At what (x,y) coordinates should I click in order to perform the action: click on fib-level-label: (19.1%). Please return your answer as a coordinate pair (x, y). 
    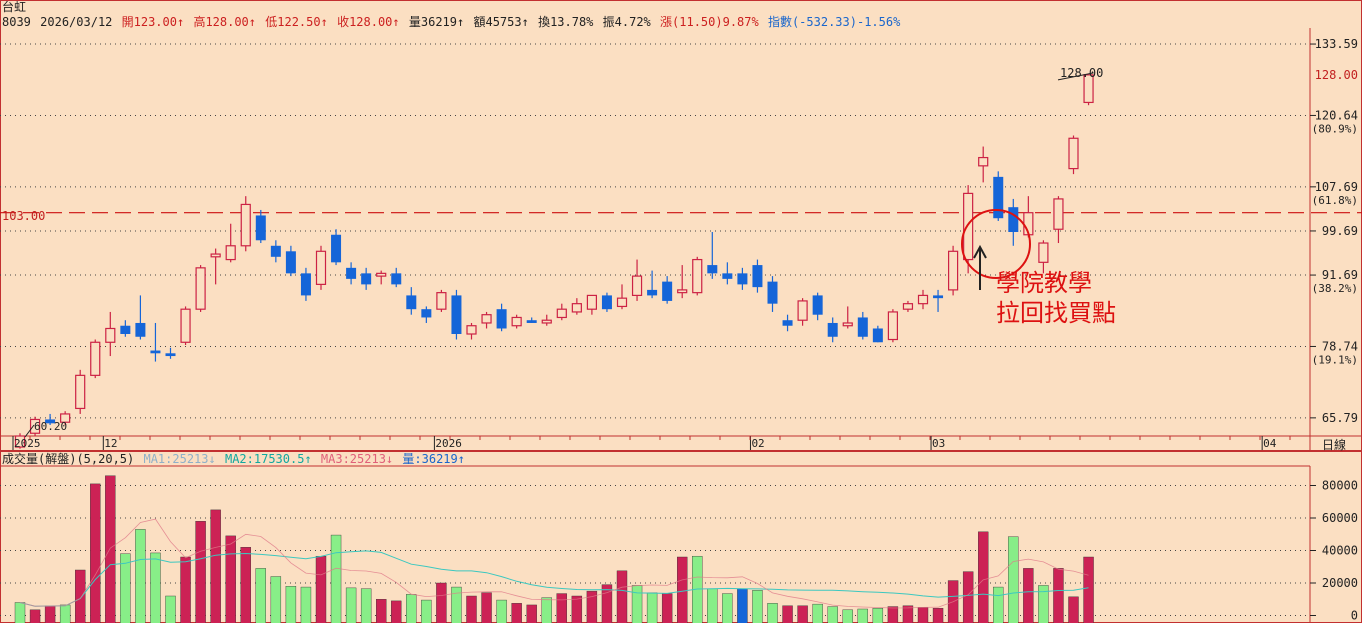
    Looking at the image, I should click on (1335, 359).